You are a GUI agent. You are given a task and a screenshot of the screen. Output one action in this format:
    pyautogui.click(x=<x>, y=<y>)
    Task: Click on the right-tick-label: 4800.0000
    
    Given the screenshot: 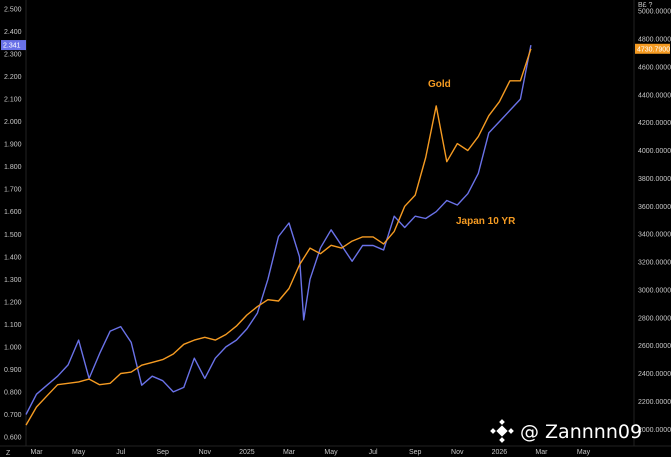 What is the action you would take?
    pyautogui.click(x=654, y=40)
    